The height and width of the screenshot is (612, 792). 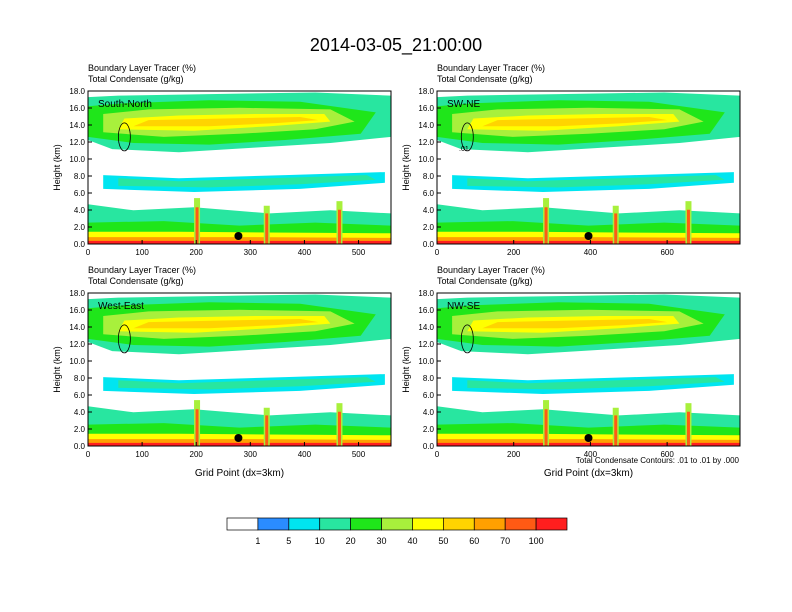 I want to click on colorbar-label: 40, so click(x=412, y=541).